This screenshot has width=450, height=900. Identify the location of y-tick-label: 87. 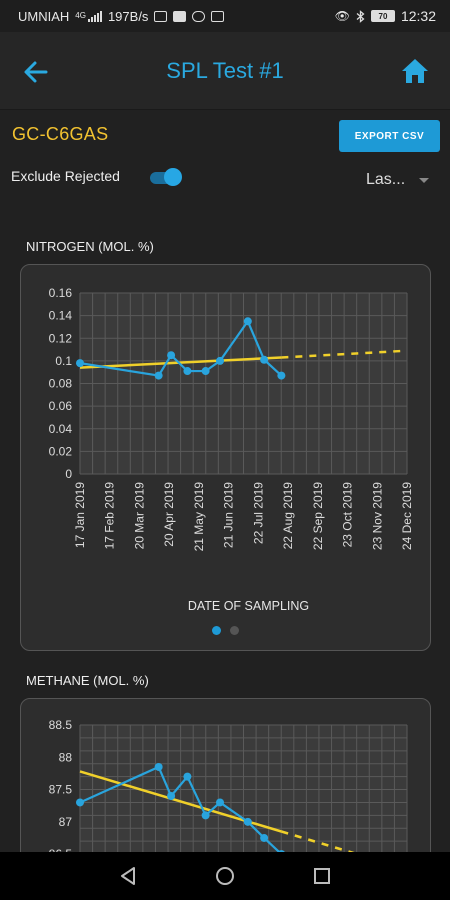
(66, 822).